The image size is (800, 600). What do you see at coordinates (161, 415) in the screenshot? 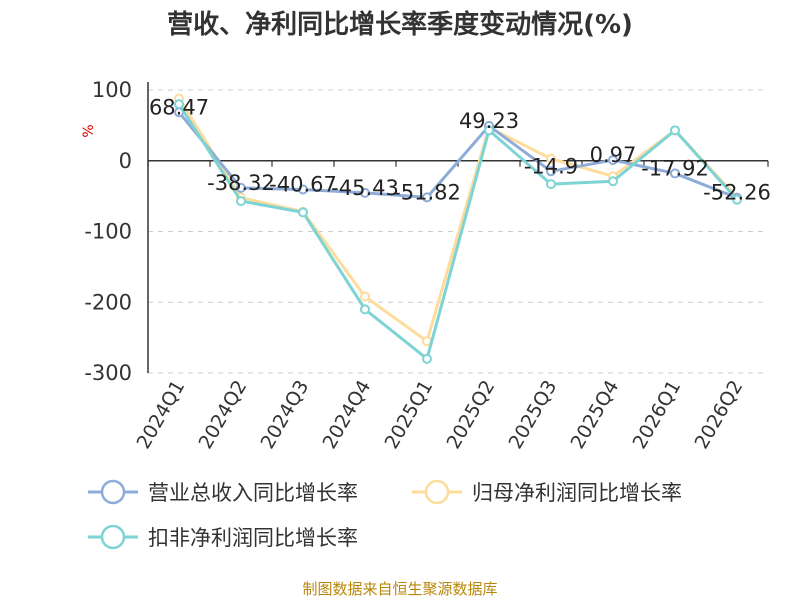
I see `x-tick-label: 2024Q1` at bounding box center [161, 415].